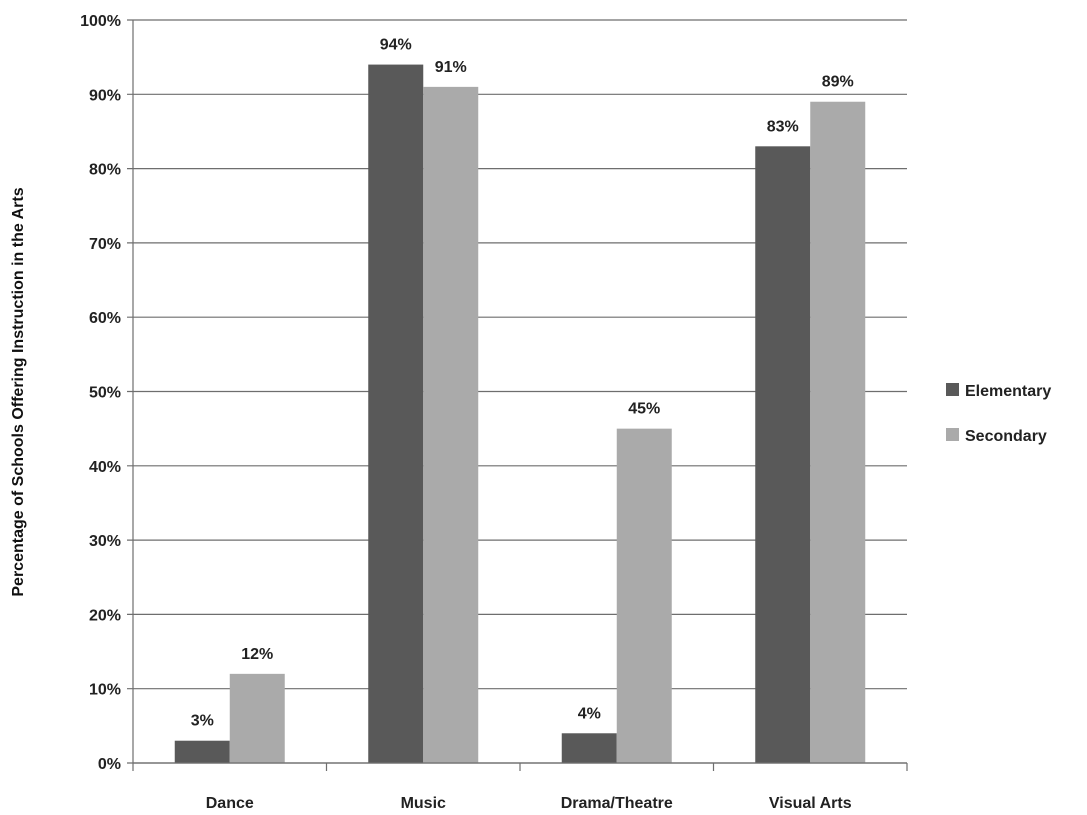 The height and width of the screenshot is (815, 1087). What do you see at coordinates (423, 803) in the screenshot?
I see `x-tick-label: Music` at bounding box center [423, 803].